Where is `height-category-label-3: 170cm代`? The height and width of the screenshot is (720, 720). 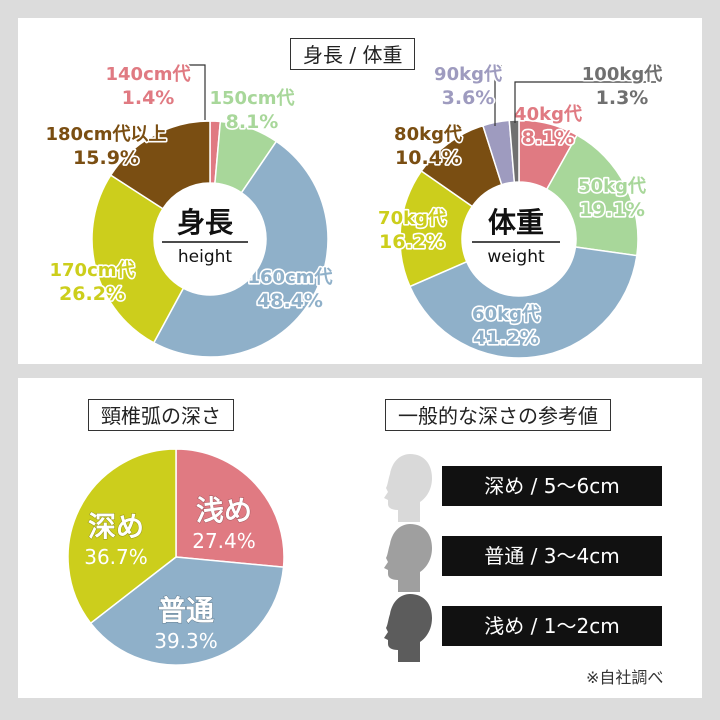 height-category-label-3: 170cm代 is located at coordinates (92, 270).